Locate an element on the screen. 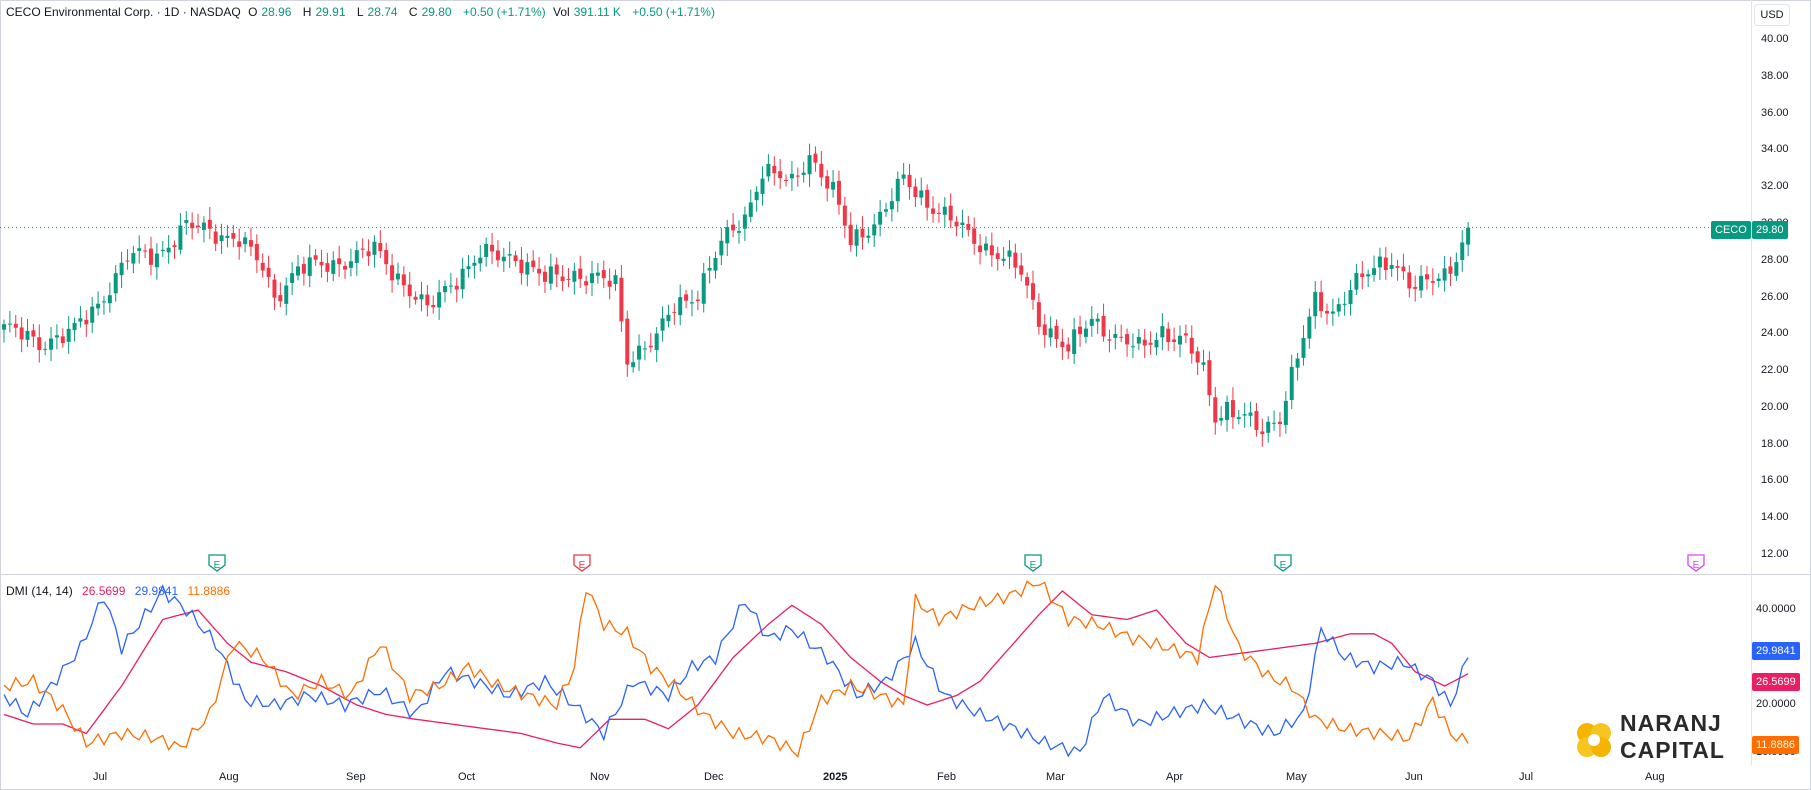  price-tick-label: 40.00 is located at coordinates (1775, 39).